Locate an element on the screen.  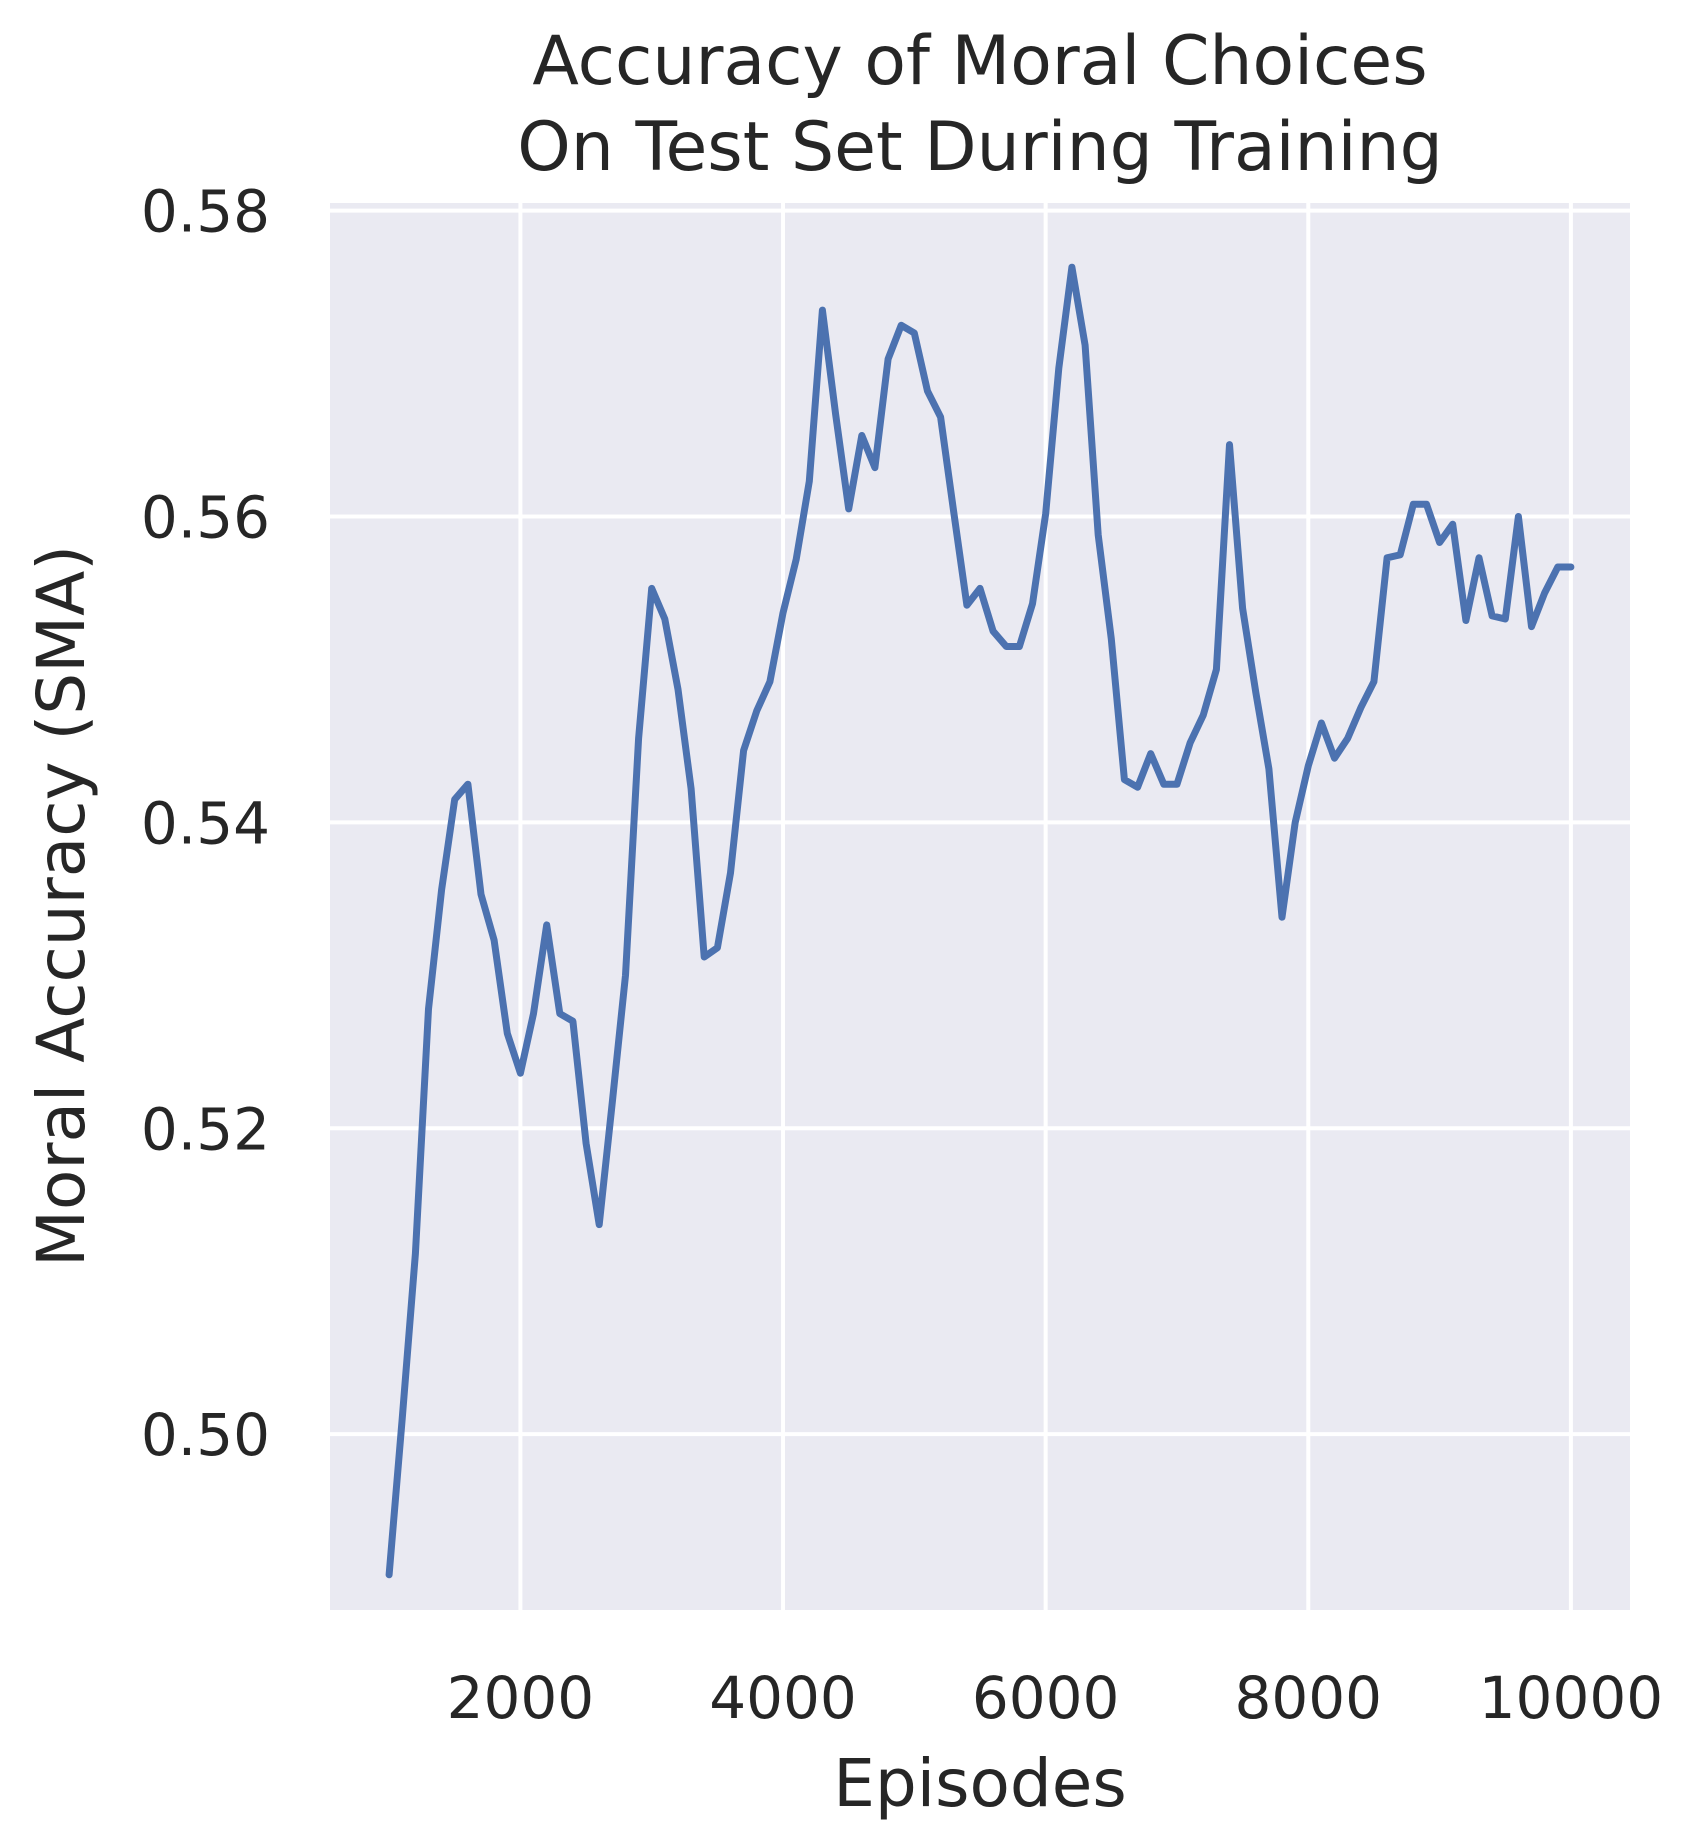
x-tick-label: 4000 is located at coordinates (783, 1698).